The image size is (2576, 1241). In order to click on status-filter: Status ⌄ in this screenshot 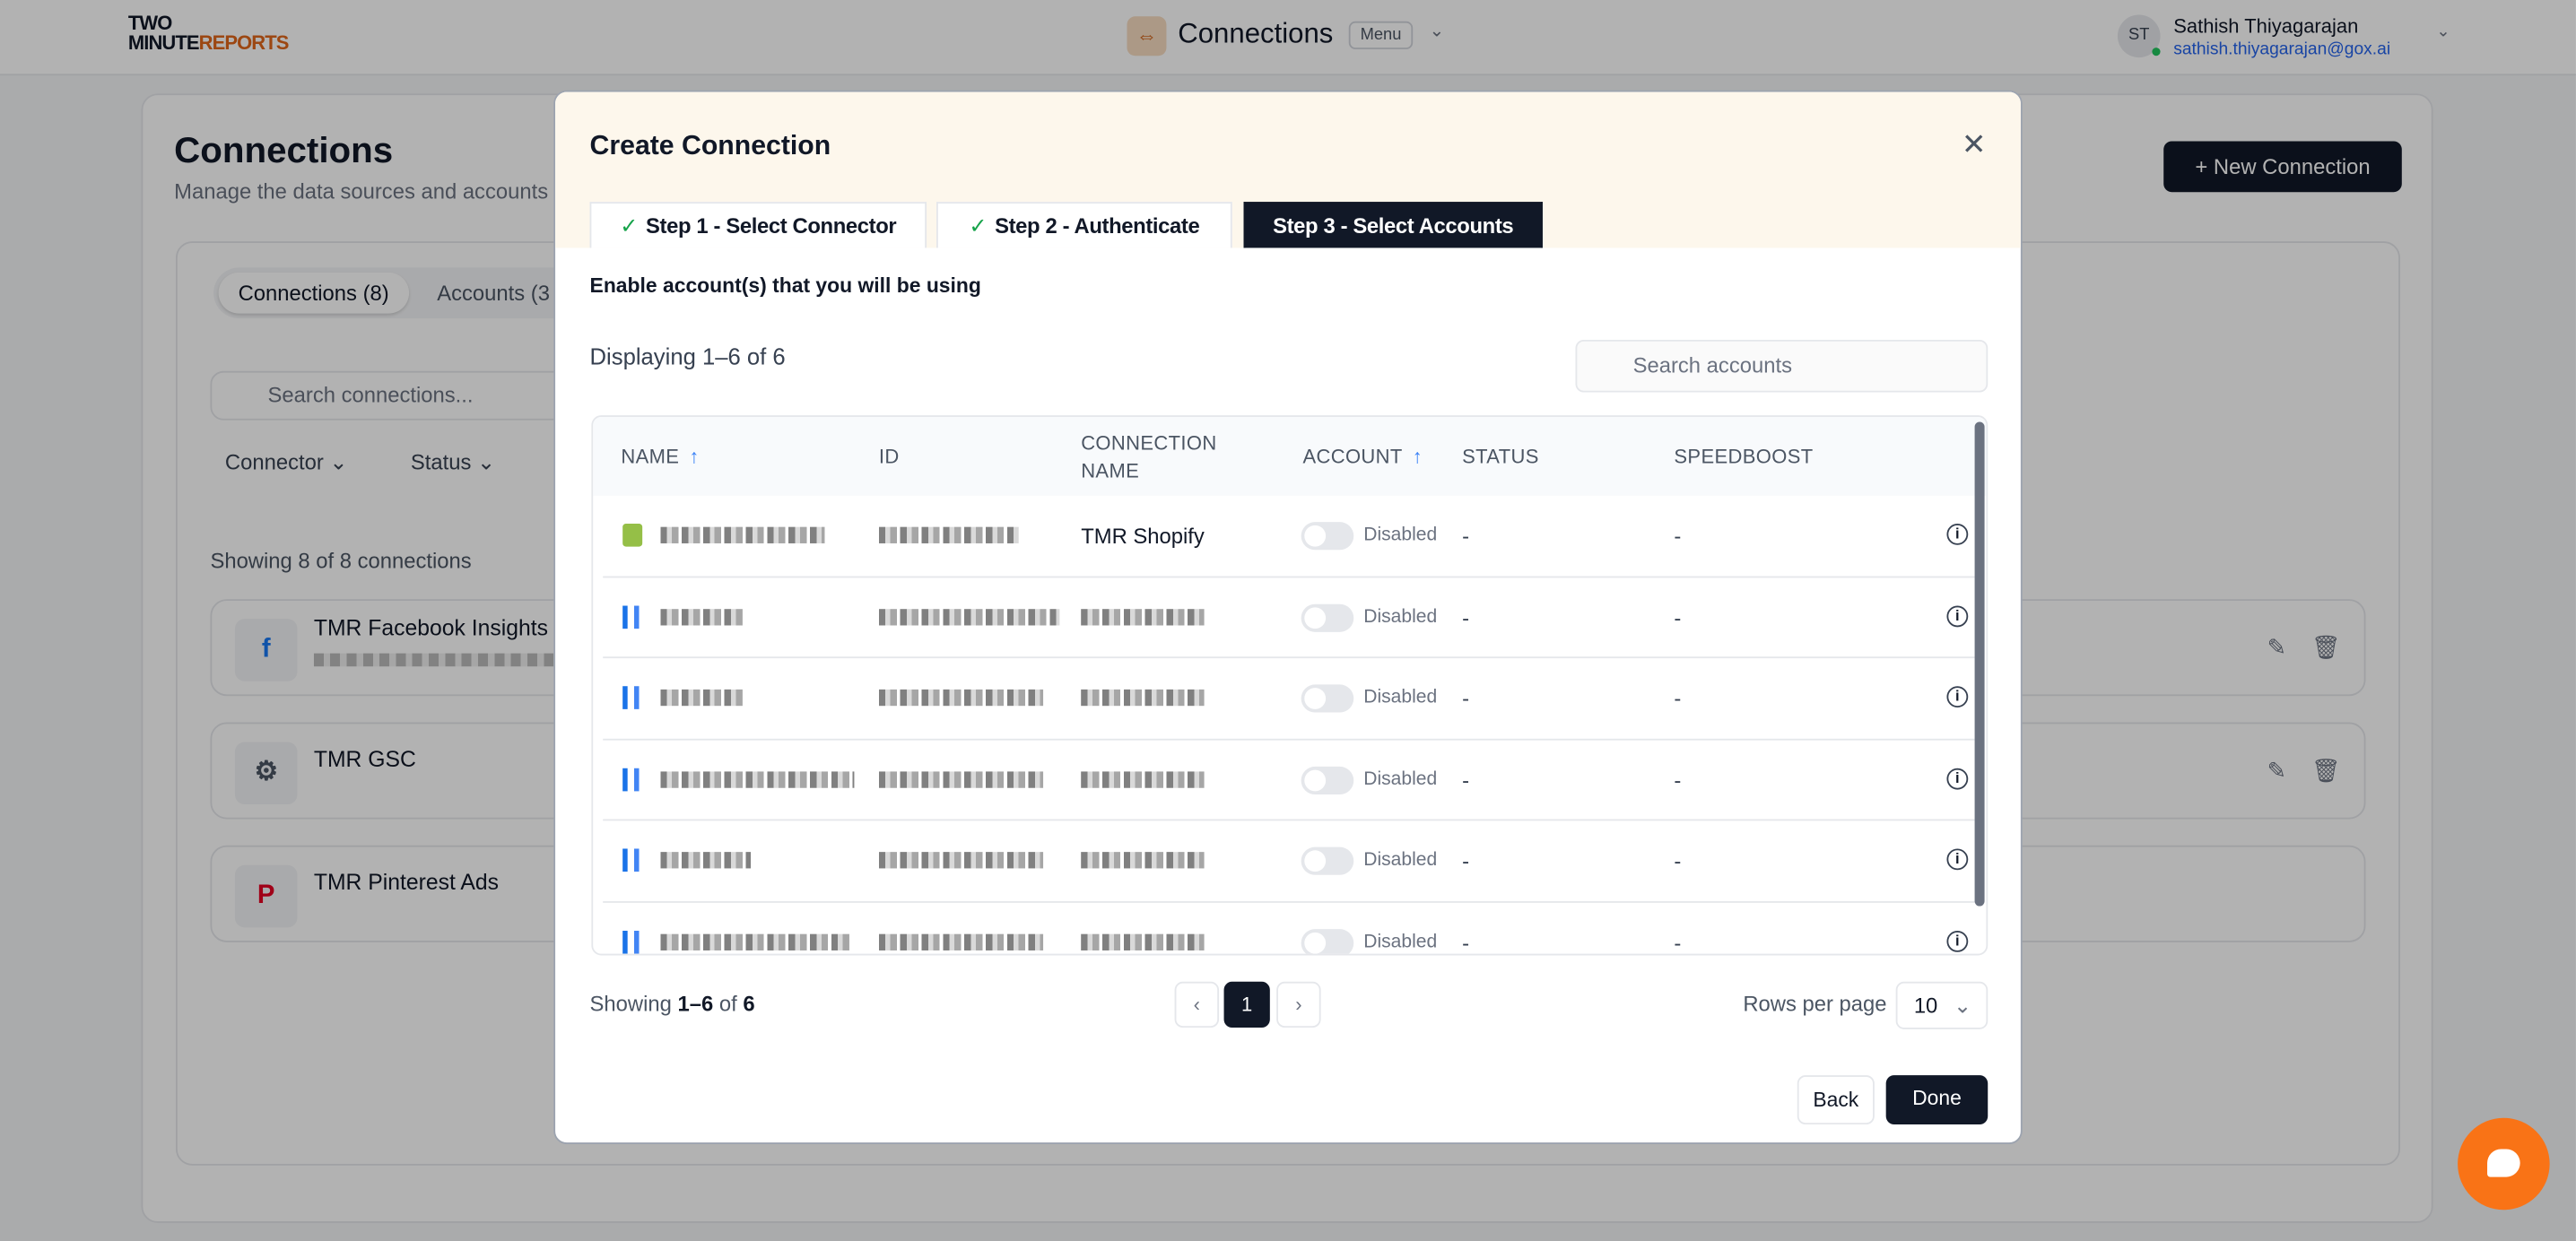, I will do `click(452, 462)`.